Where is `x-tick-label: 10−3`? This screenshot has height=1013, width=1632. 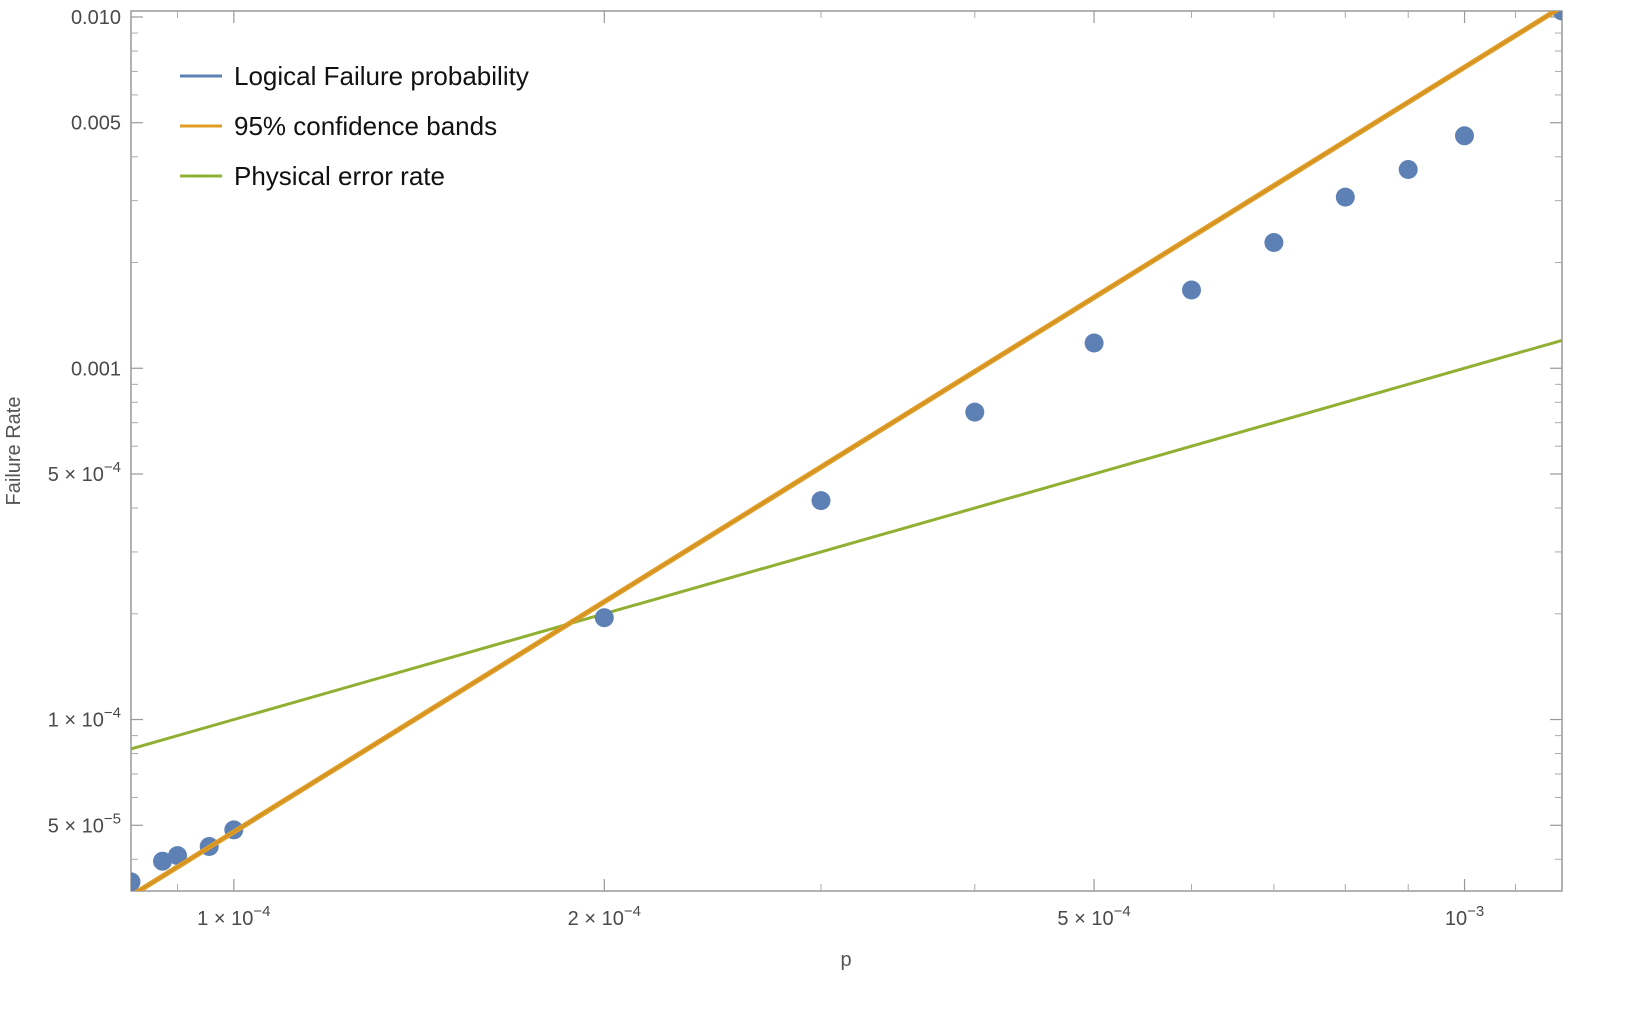
x-tick-label: 10−3 is located at coordinates (1464, 916).